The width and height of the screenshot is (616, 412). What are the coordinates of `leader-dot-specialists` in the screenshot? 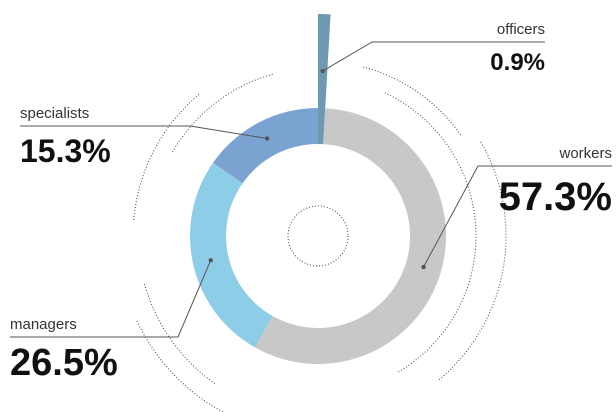 It's located at (267, 138).